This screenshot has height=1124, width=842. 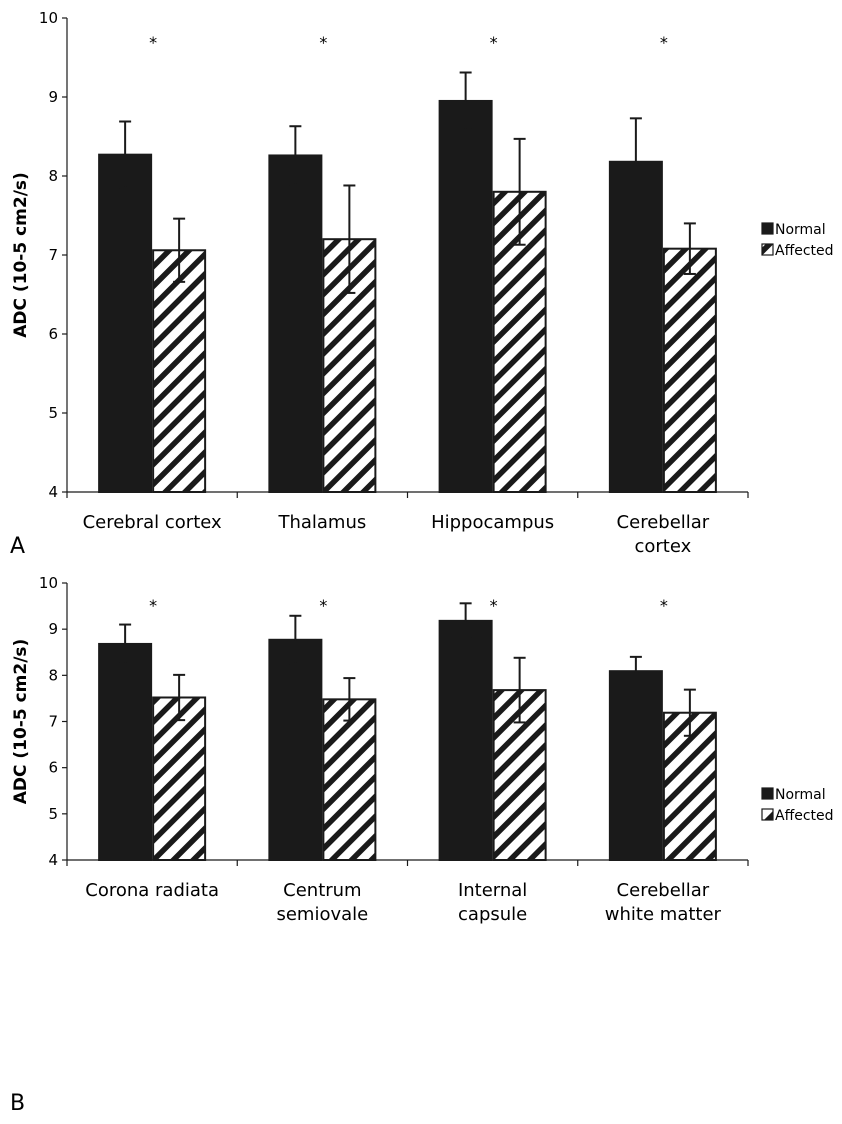 What do you see at coordinates (663, 914) in the screenshot?
I see `category-label-3-line2: white matter` at bounding box center [663, 914].